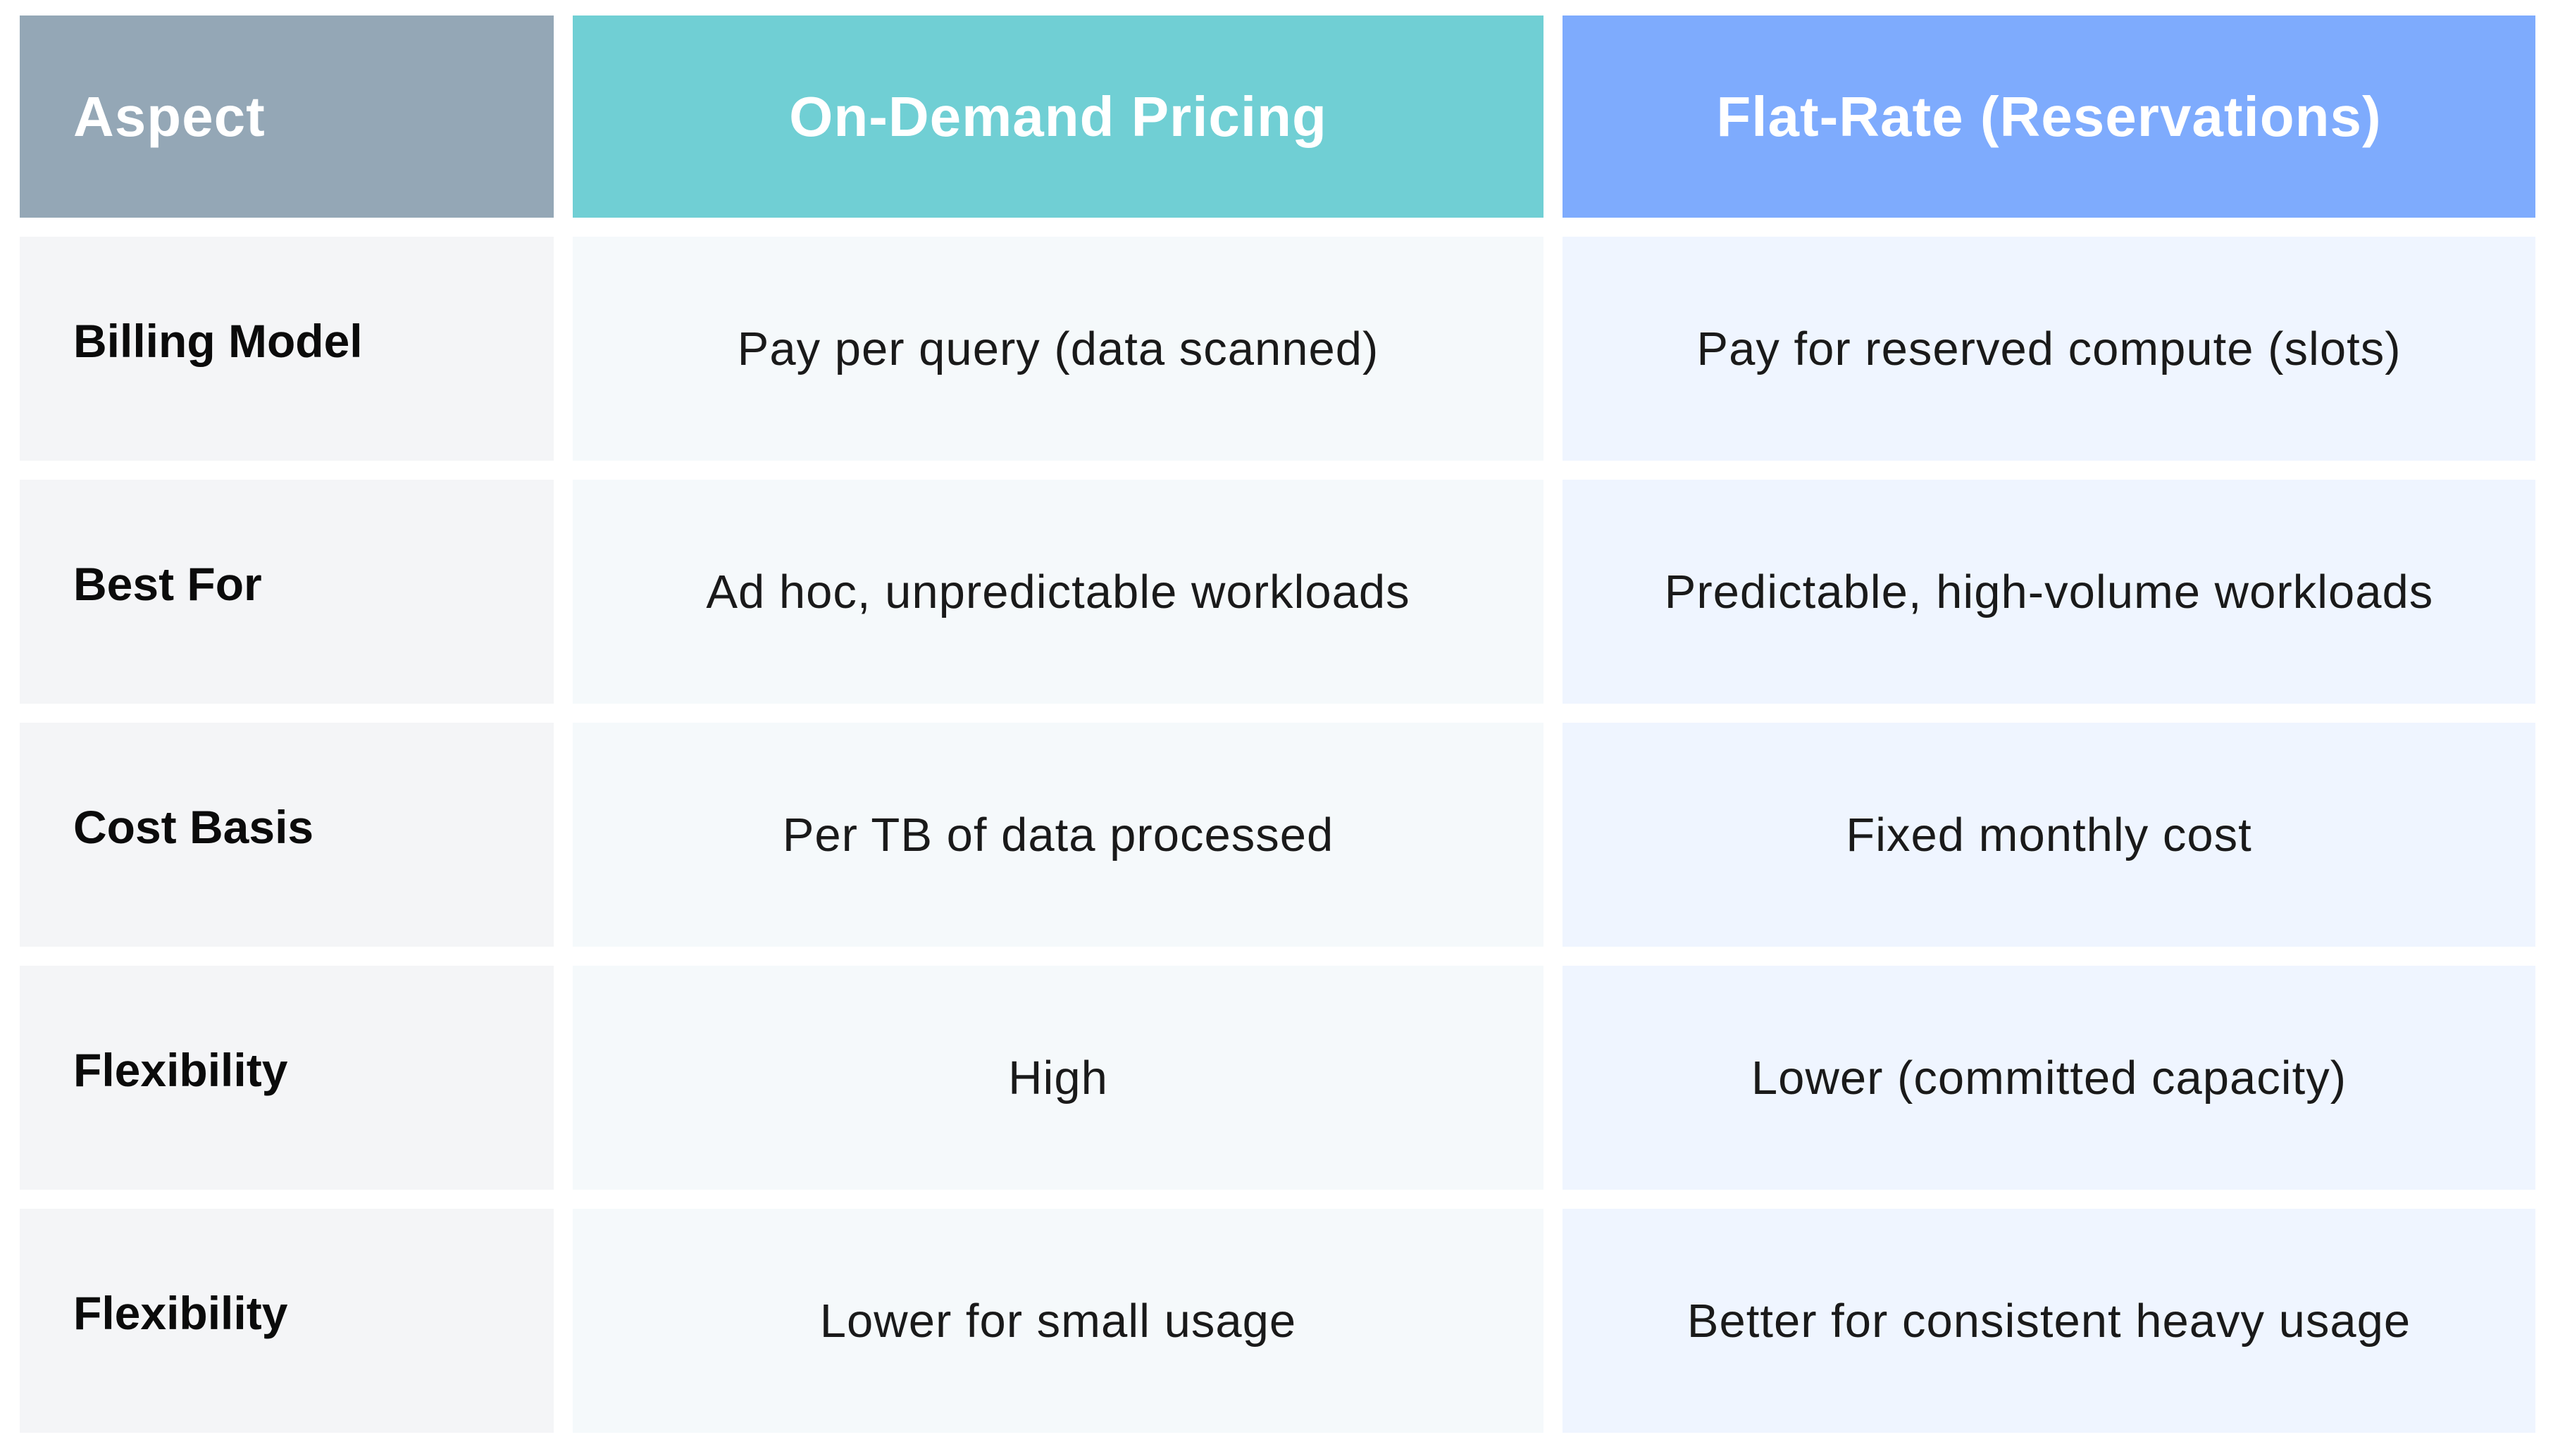 Image resolution: width=2553 pixels, height=1456 pixels. What do you see at coordinates (1058, 835) in the screenshot?
I see `row-on-demand-cell: Per TB of data processed` at bounding box center [1058, 835].